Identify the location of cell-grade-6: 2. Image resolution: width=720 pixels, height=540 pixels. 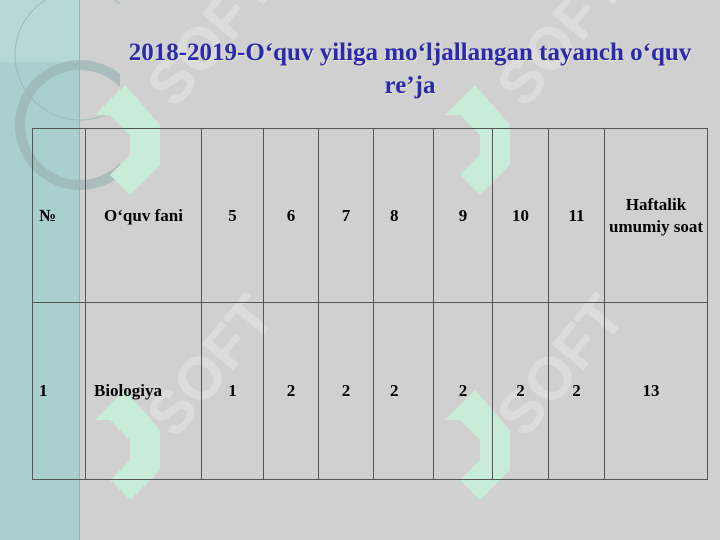
(291, 391).